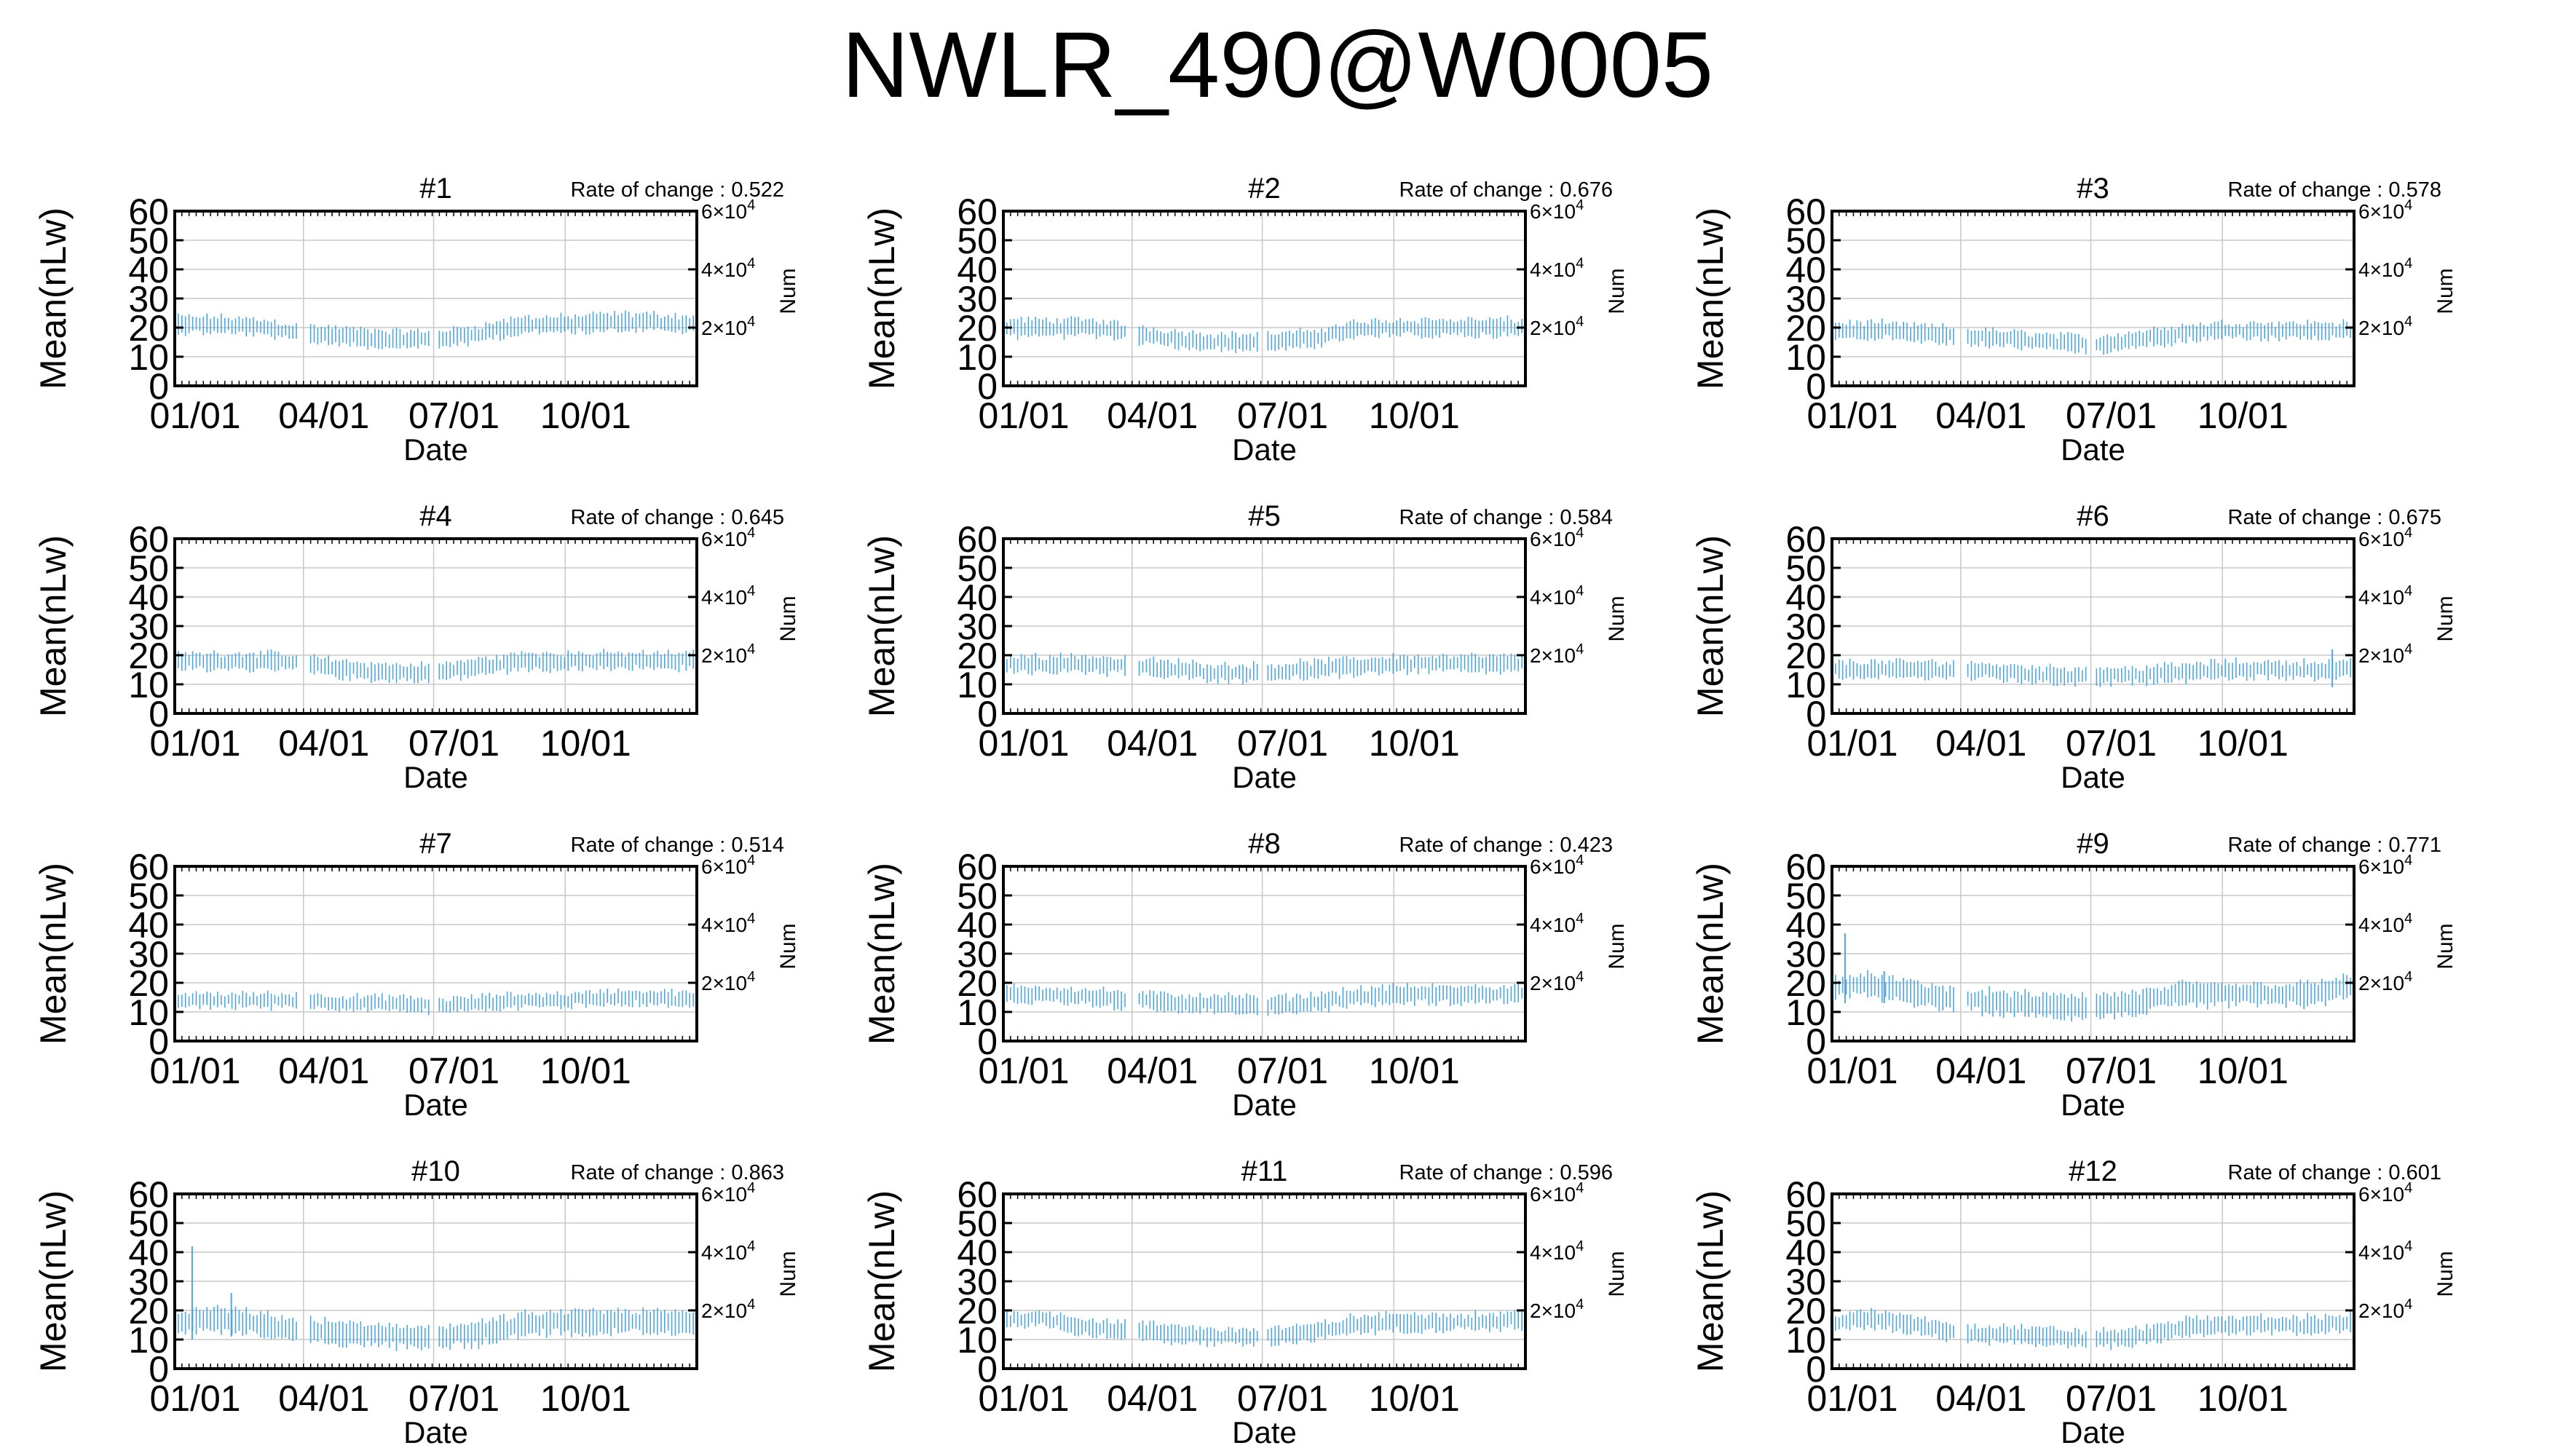  Describe the element at coordinates (677, 190) in the screenshot. I see `rate-of-change: Rate of change : 0.522` at that location.